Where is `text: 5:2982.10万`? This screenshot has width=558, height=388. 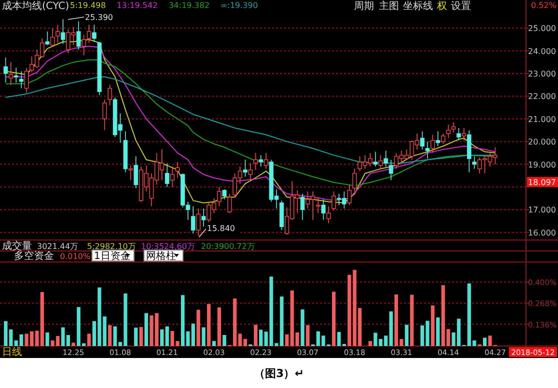 text: 5:2982.10万 is located at coordinates (111, 246).